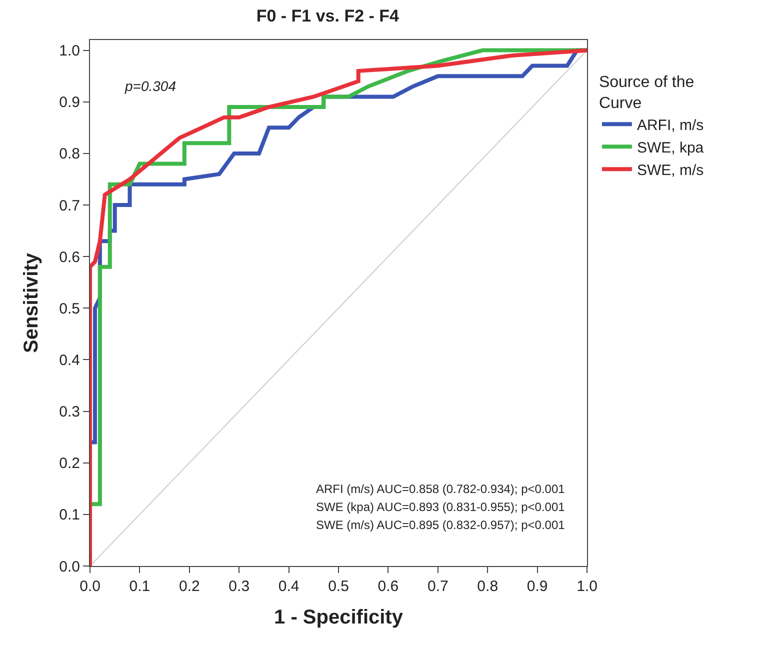 The image size is (762, 646). Describe the element at coordinates (670, 170) in the screenshot. I see `legend-label: SWE, m/s` at that location.